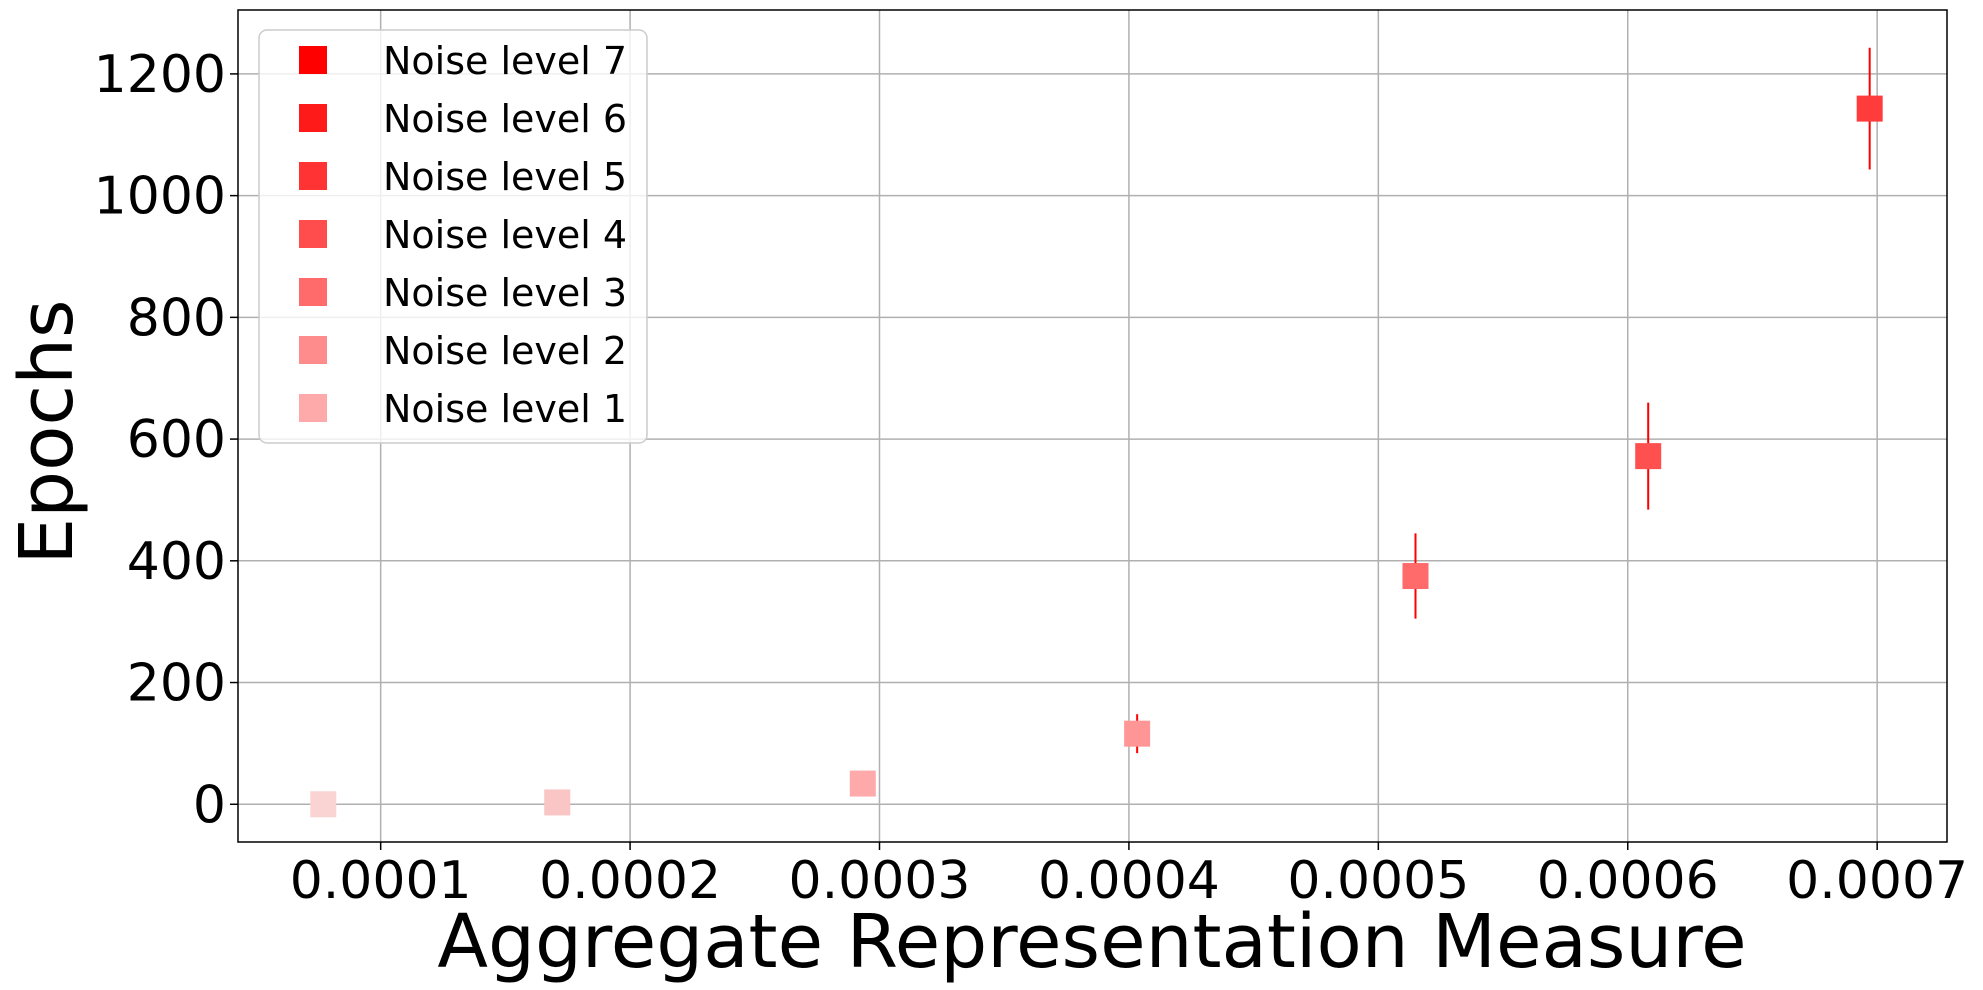 The width and height of the screenshot is (1983, 990). Describe the element at coordinates (505, 409) in the screenshot. I see `legend-label: Noise level 1` at that location.